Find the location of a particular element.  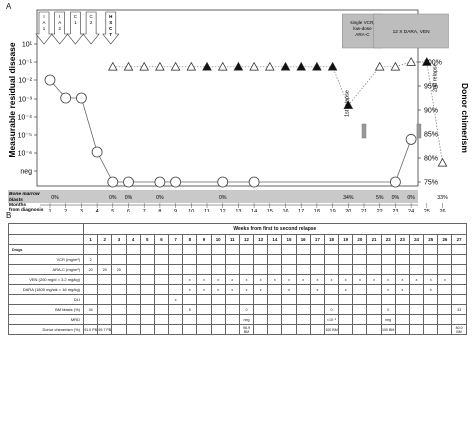

week-header: 9 is located at coordinates (204, 239).